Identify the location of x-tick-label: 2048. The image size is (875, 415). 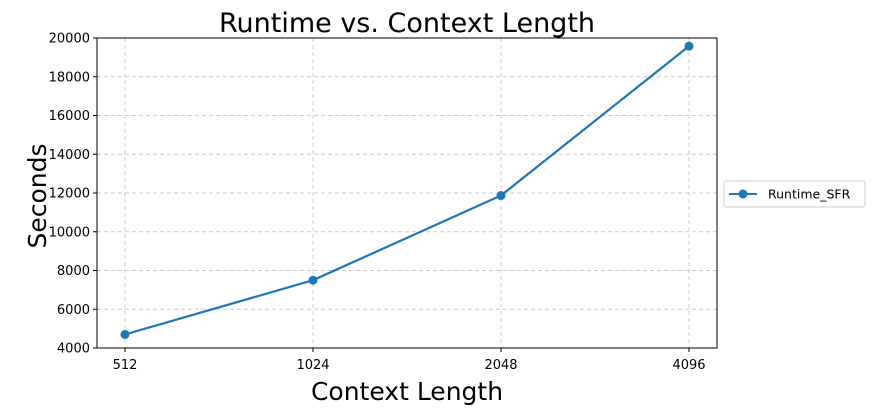
(500, 365).